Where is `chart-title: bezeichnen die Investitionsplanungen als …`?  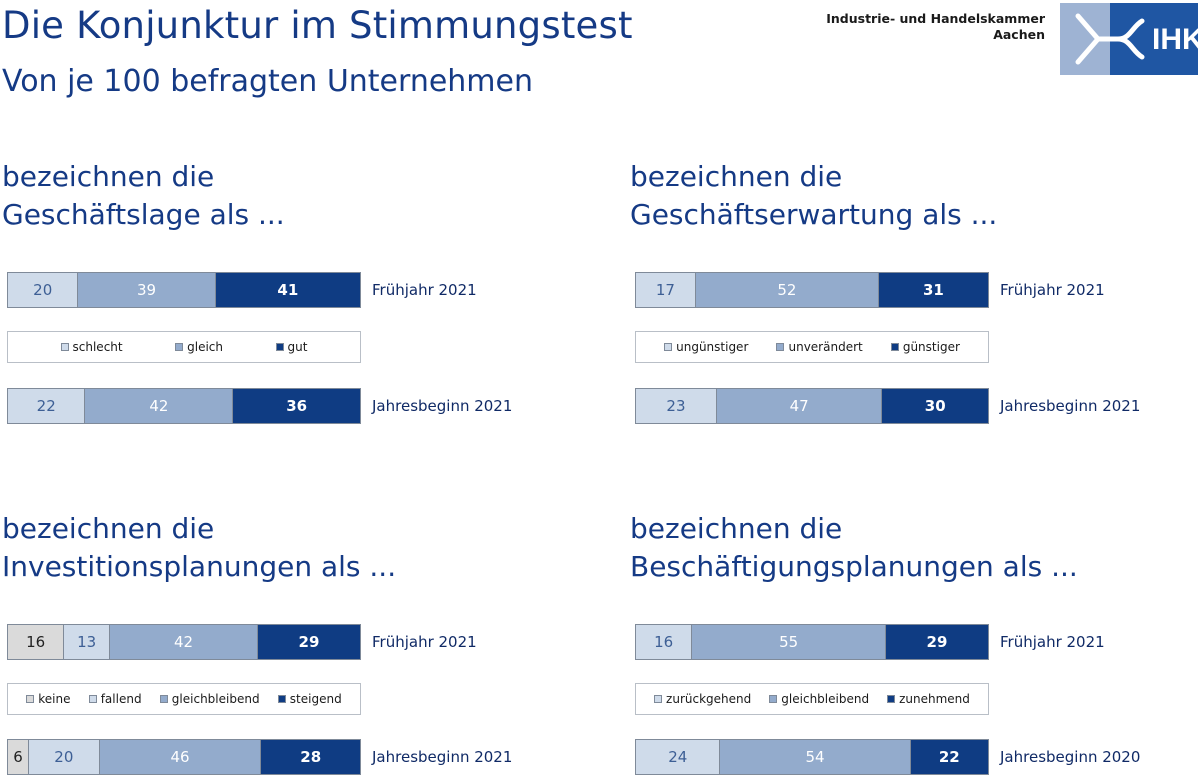
chart-title: bezeichnen die Investitionsplanungen als … is located at coordinates (199, 548).